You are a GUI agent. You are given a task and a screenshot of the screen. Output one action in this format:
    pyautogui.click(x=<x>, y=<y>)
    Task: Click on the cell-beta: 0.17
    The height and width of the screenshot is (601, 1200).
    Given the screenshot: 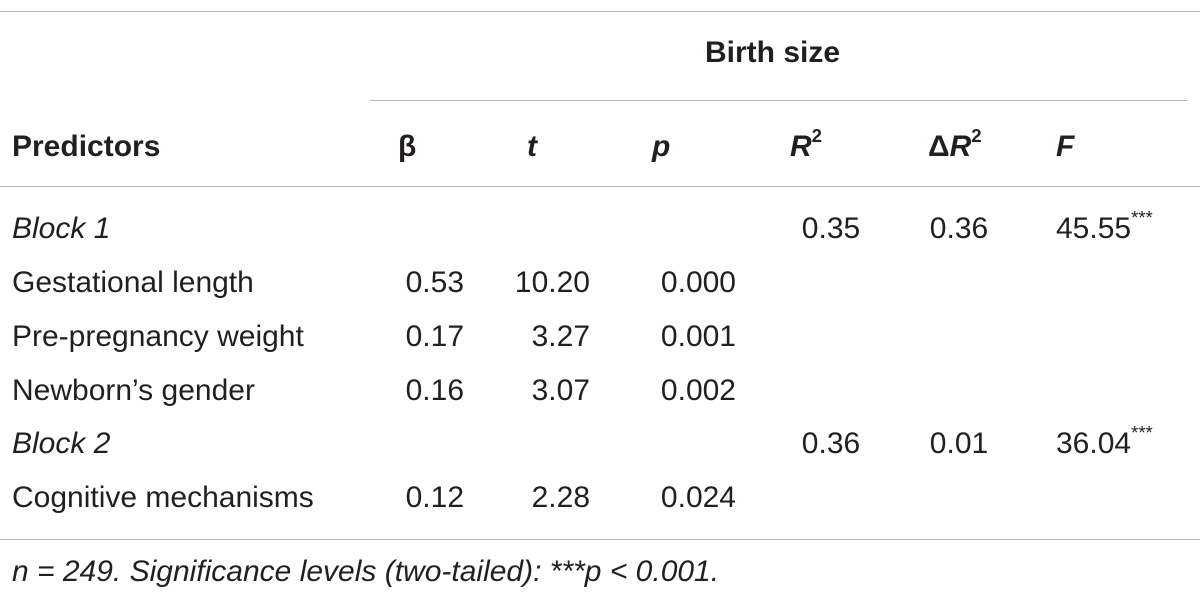 What is the action you would take?
    pyautogui.click(x=434, y=336)
    